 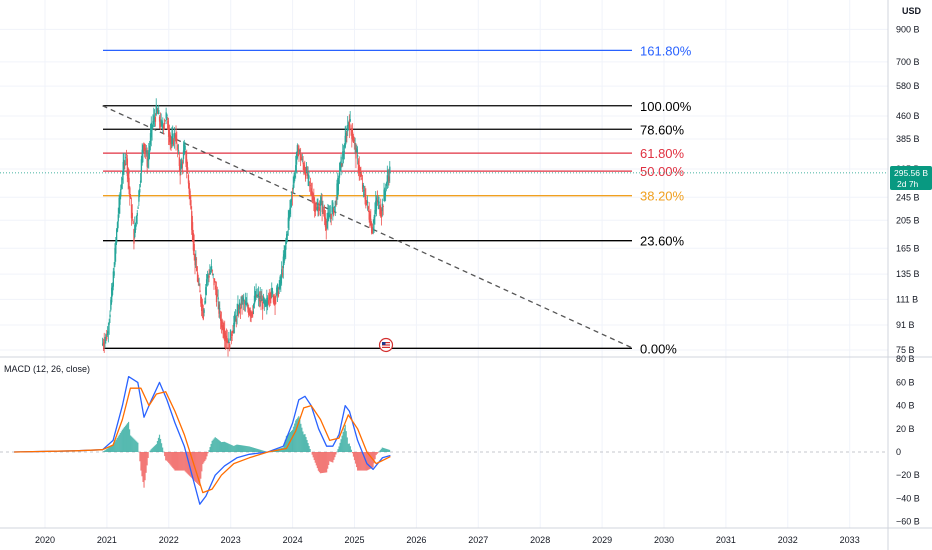 What do you see at coordinates (47, 369) in the screenshot?
I see `macd-indicator-label: MACD (12, 26, close)` at bounding box center [47, 369].